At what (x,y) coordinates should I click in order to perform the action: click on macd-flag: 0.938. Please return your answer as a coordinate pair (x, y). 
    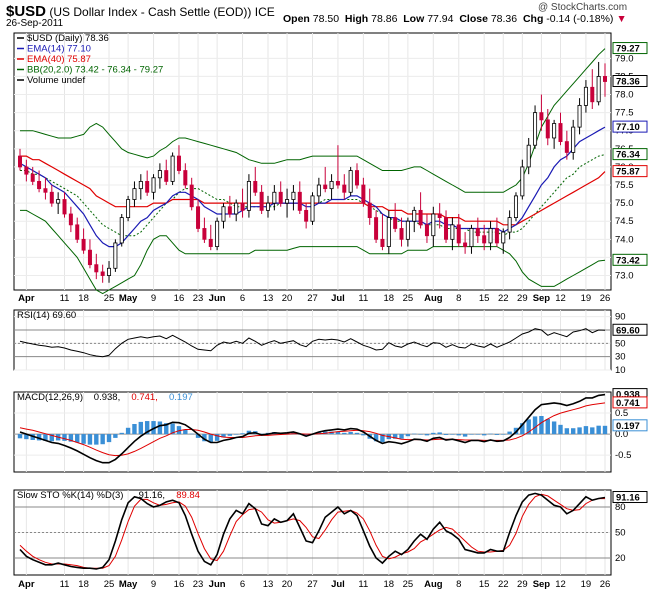
    Looking at the image, I should click on (628, 395).